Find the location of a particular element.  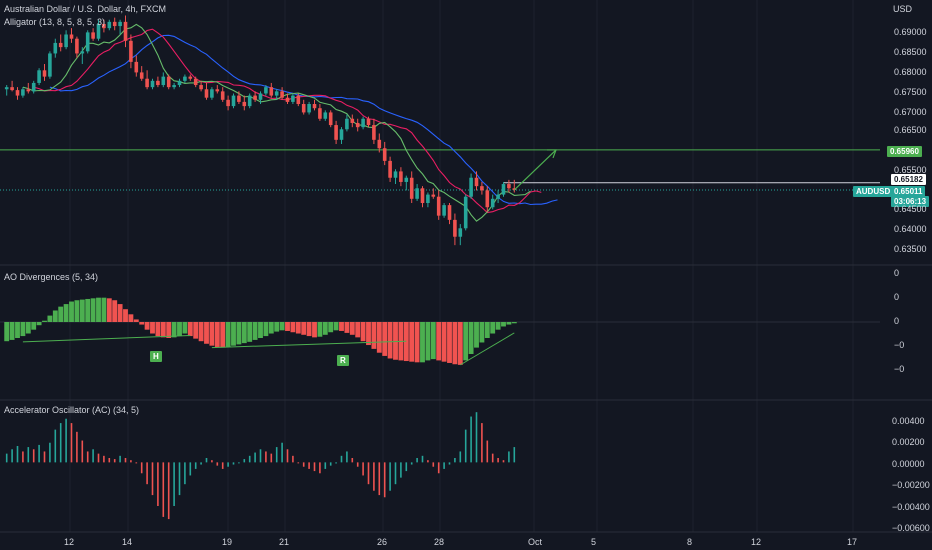

ac-tick-label: 0.00200 is located at coordinates (908, 442).